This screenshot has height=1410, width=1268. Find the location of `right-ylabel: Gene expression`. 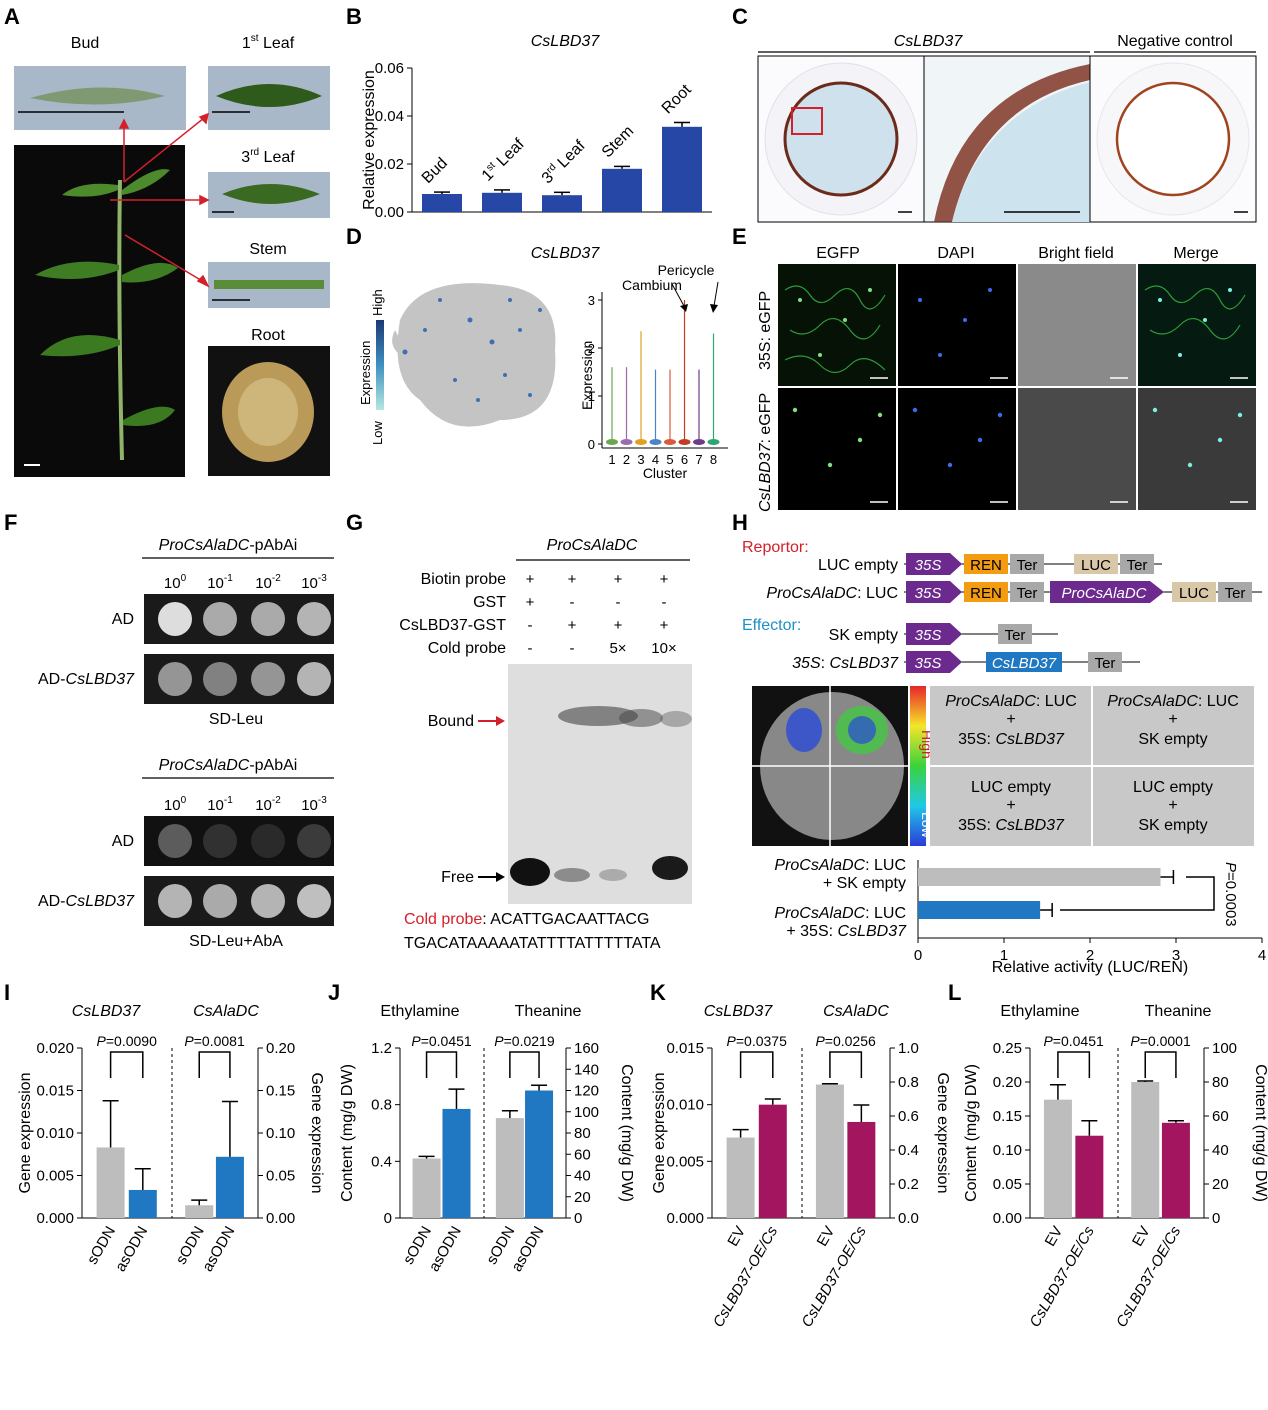

right-ylabel: Gene expression is located at coordinates (316, 1133).